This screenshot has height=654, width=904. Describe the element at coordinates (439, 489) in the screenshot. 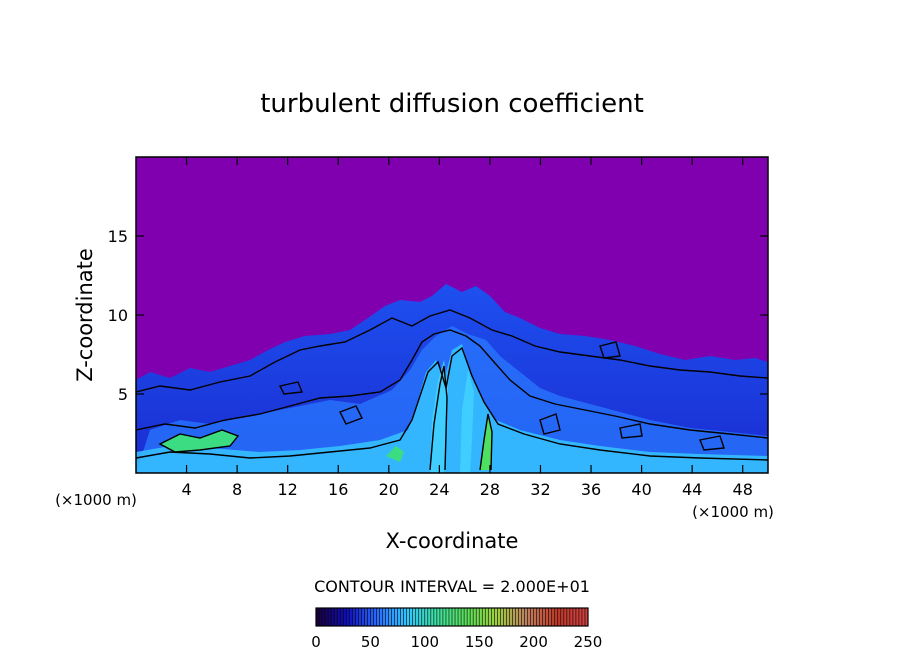

I see `x-tick-label: 24` at that location.